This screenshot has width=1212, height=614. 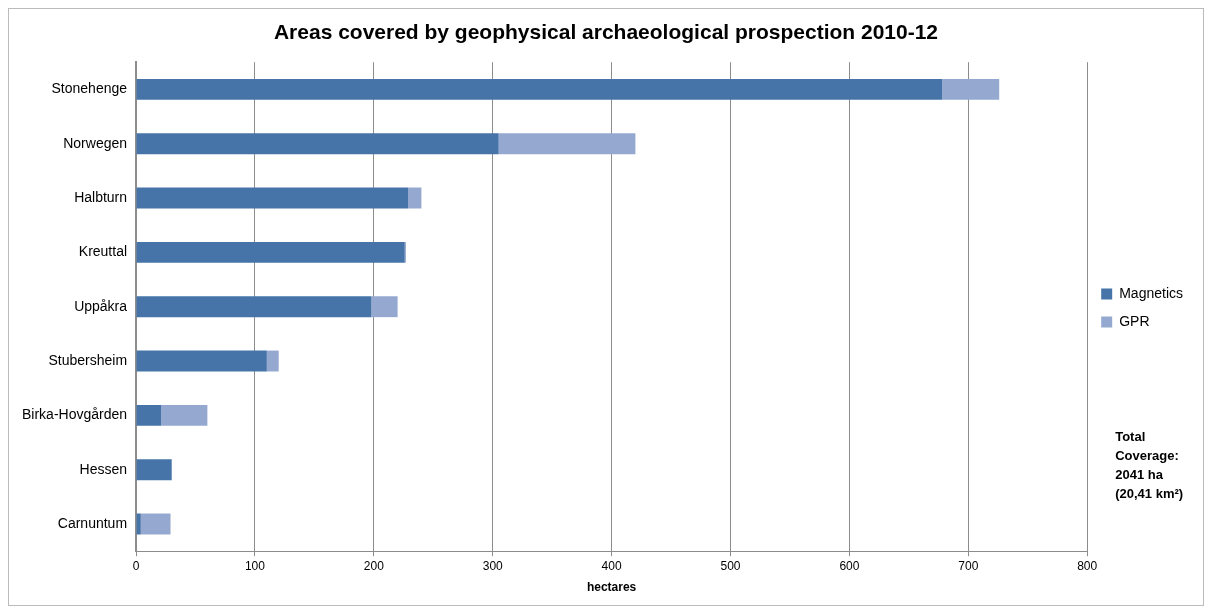 What do you see at coordinates (101, 196) in the screenshot?
I see `y-tick-label: Halbturn` at bounding box center [101, 196].